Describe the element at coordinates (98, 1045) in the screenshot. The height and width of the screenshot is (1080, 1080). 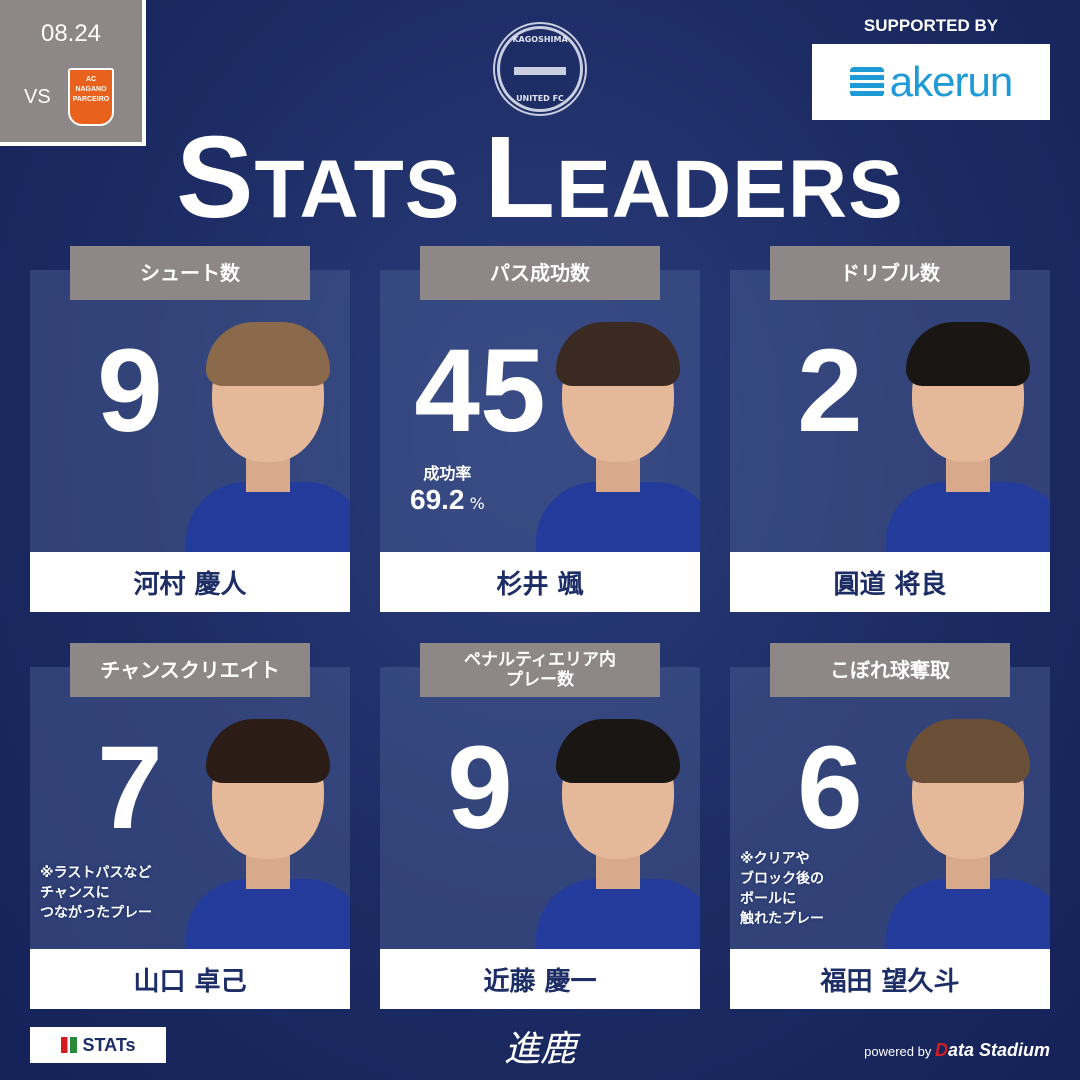
I see `stats-logo: STATs` at that location.